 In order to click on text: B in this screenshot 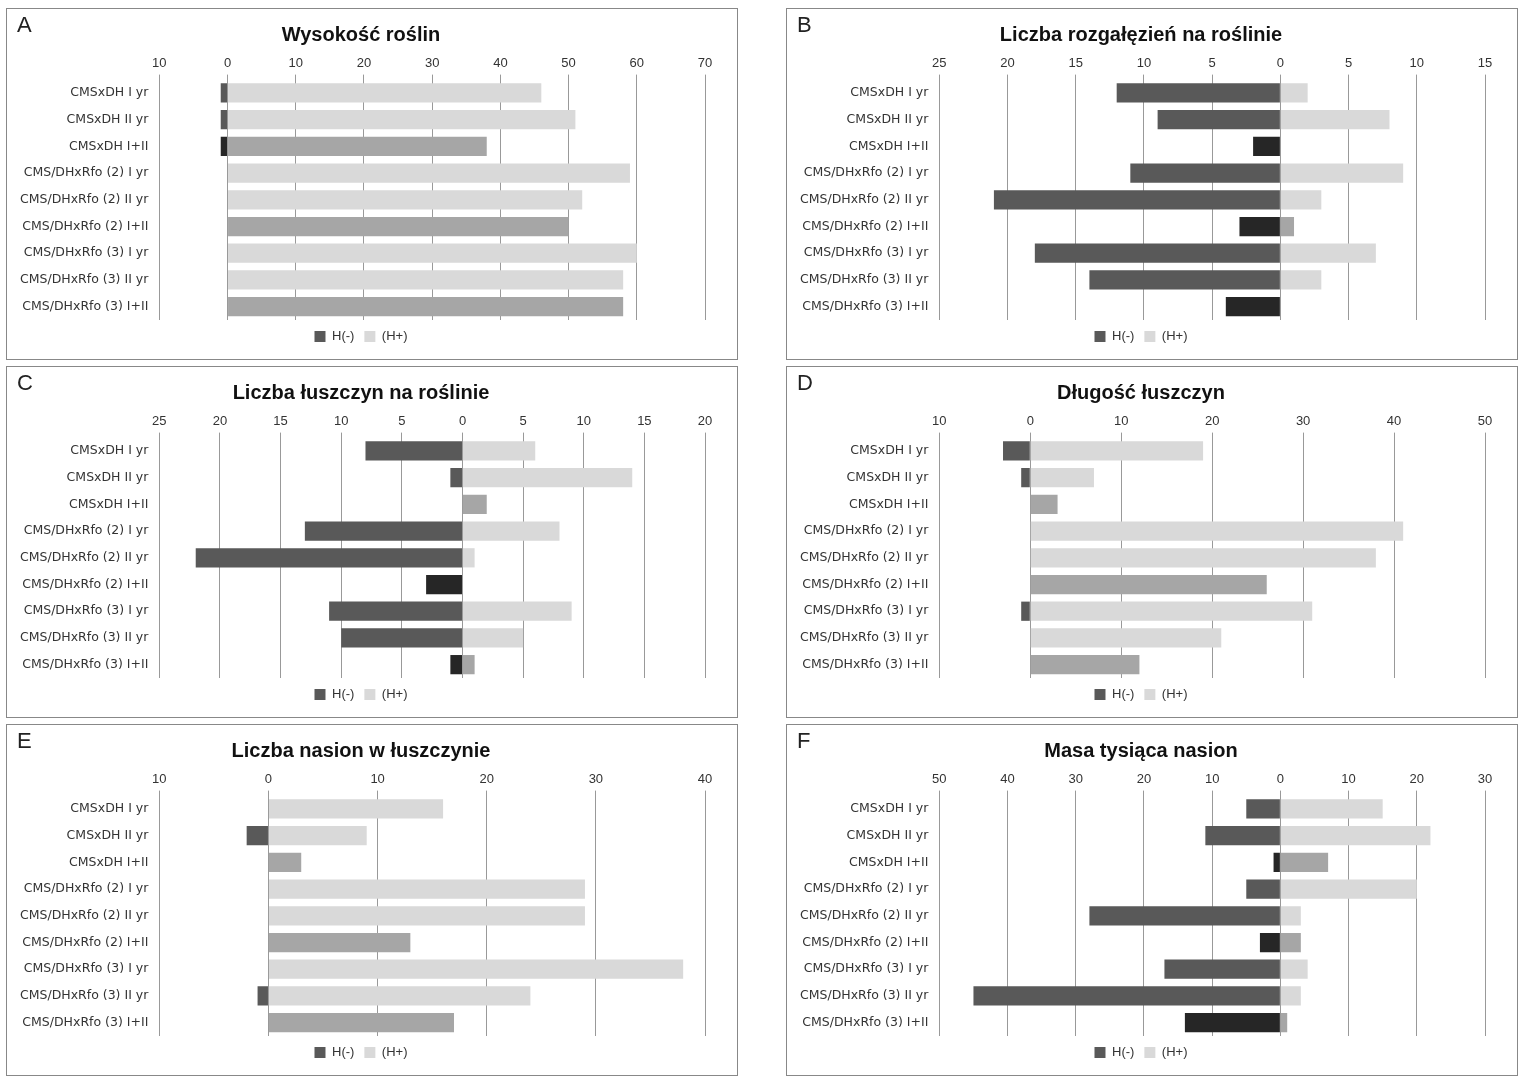, I will do `click(804, 25)`.